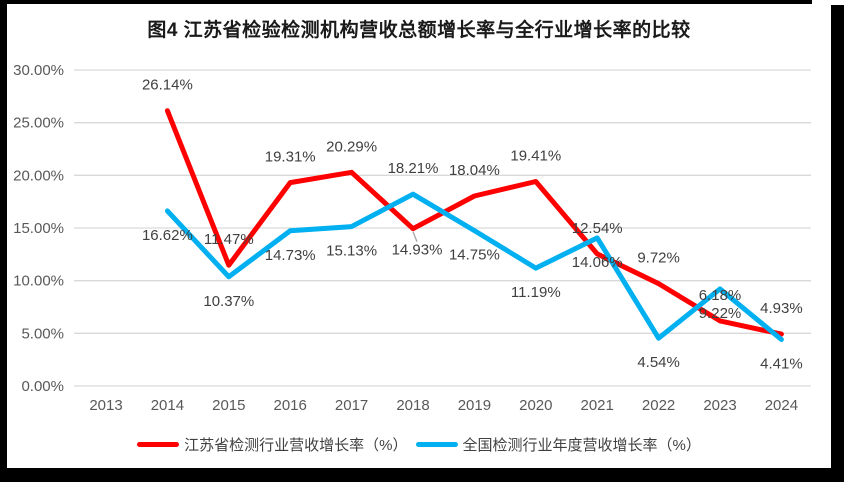 The width and height of the screenshot is (844, 482). I want to click on x-tick-label: 2021, so click(597, 405).